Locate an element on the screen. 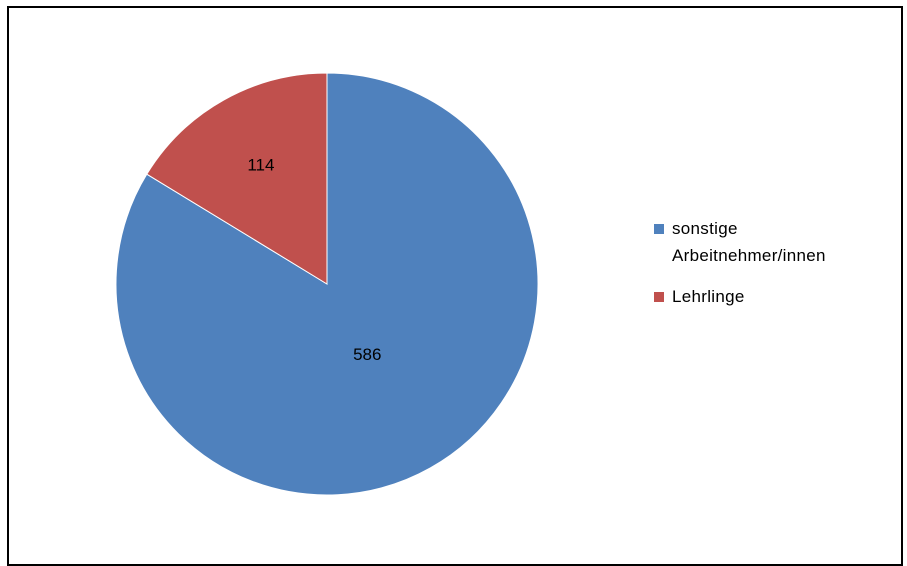 This screenshot has height=566, width=907. legend-item-lehrlinge: Lehrlinge is located at coordinates (774, 296).